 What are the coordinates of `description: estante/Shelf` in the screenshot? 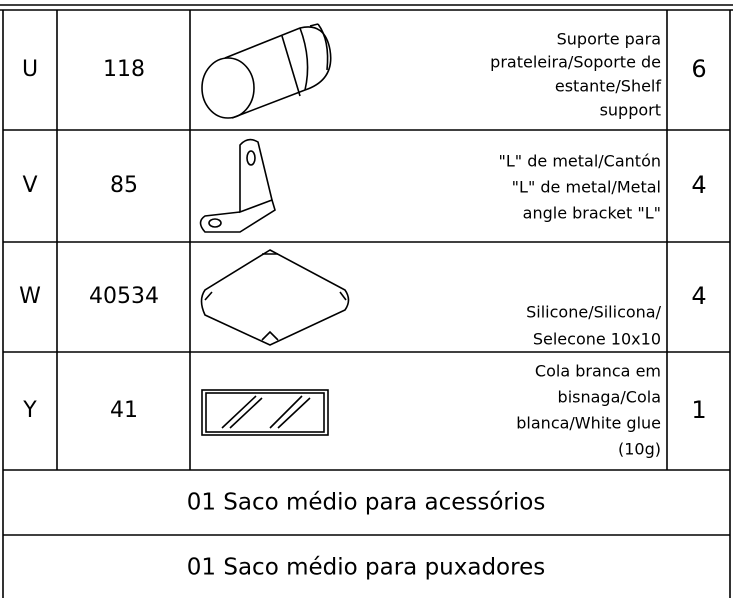 It's located at (608, 86).